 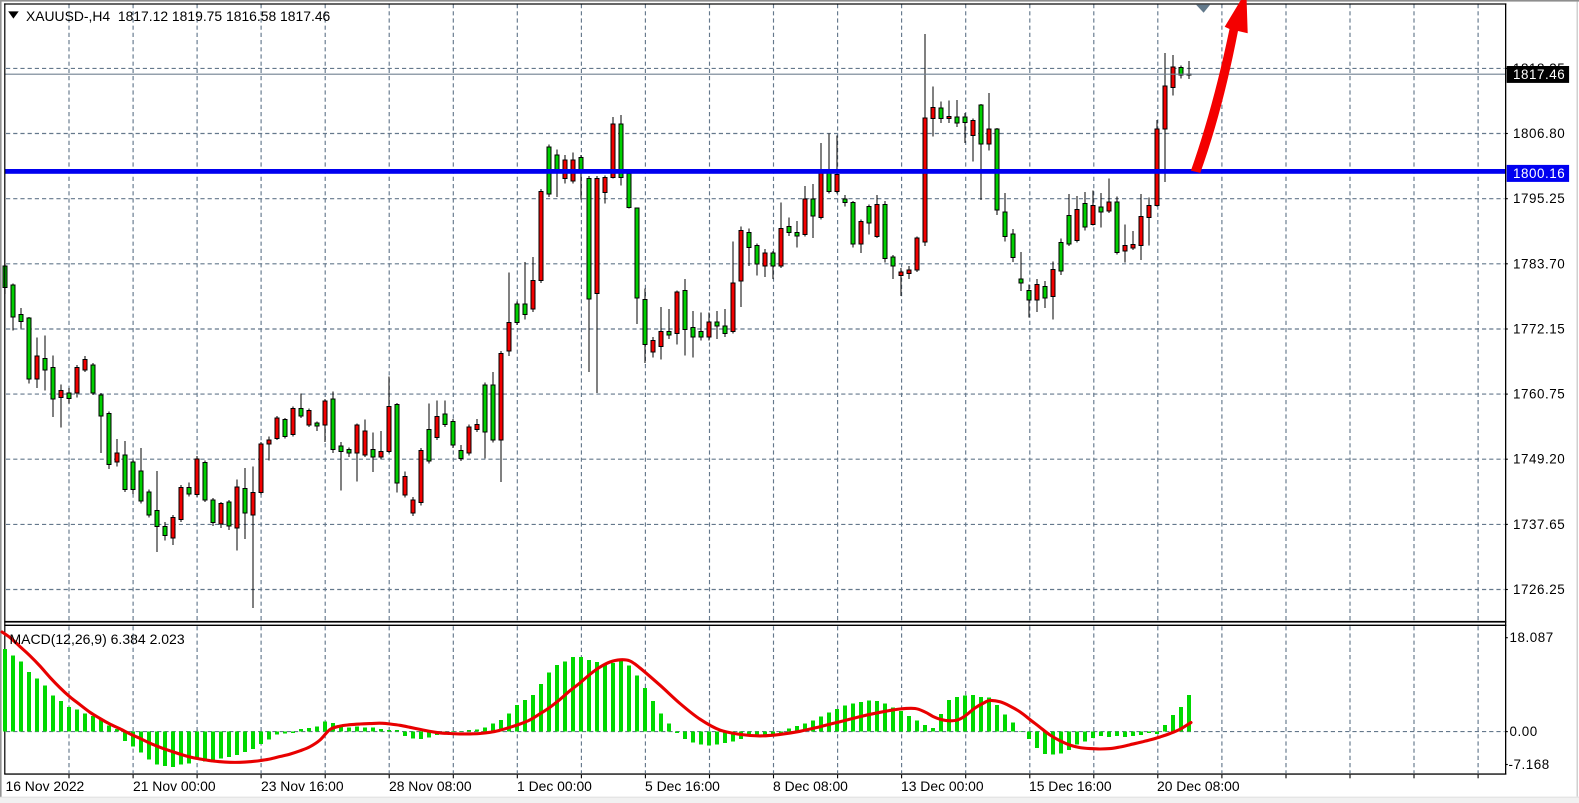 What do you see at coordinates (430, 786) in the screenshot?
I see `svg-text: 28 Nov 08:00` at bounding box center [430, 786].